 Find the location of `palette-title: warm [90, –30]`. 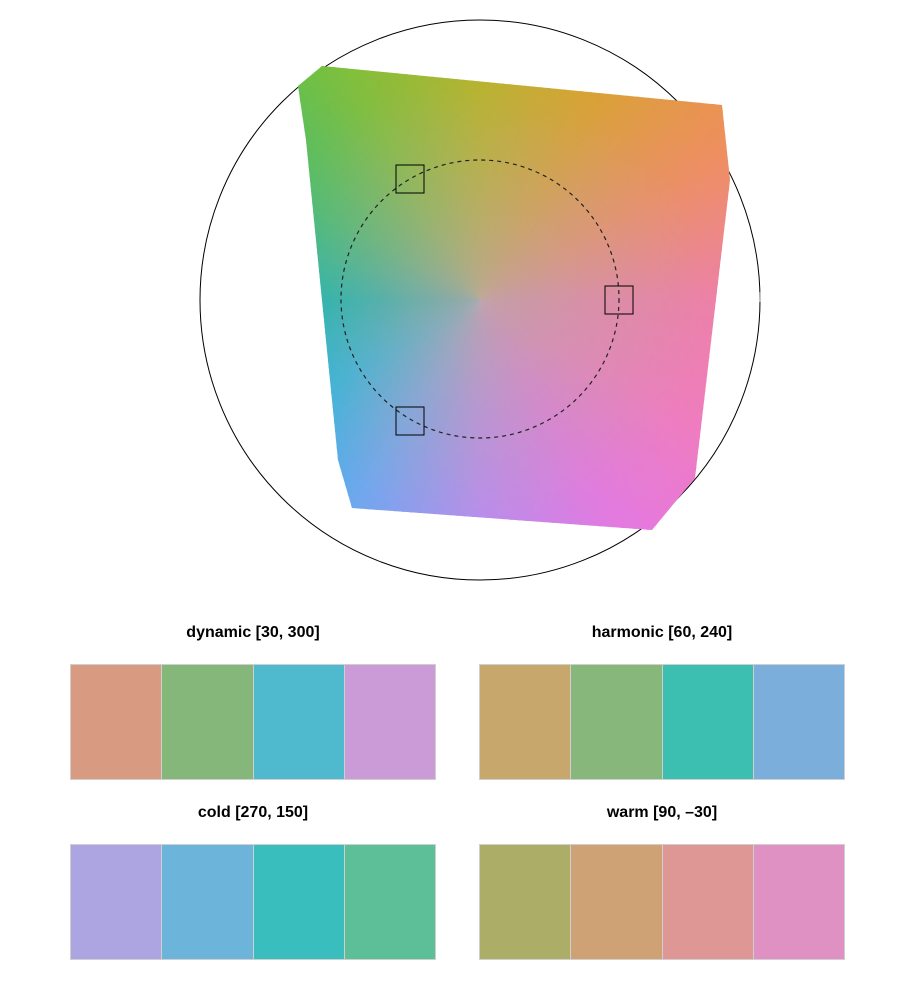

palette-title: warm [90, –30] is located at coordinates (662, 812).